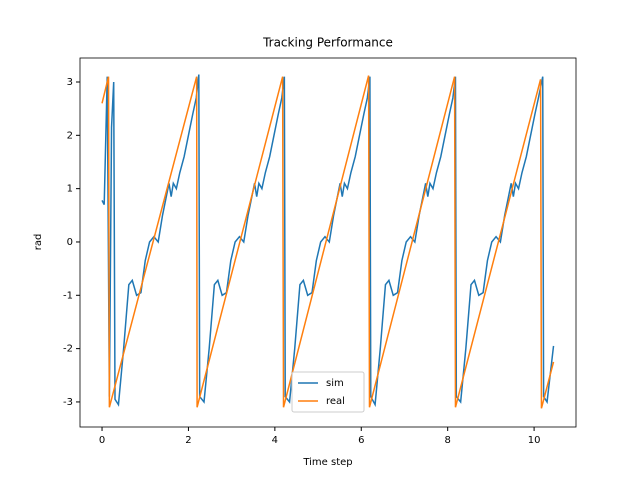  I want to click on x-axis-label: Time step, so click(327, 462).